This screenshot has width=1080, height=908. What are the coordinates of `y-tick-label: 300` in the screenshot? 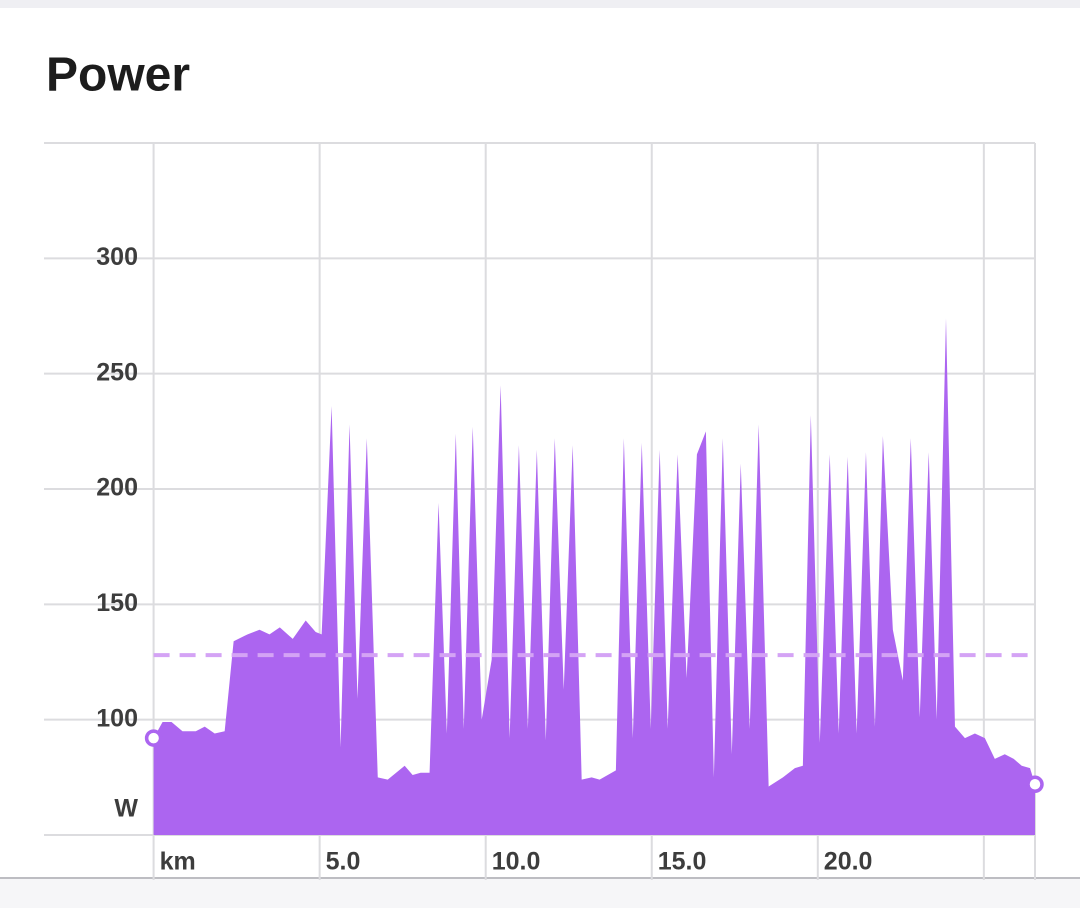 It's located at (117, 257).